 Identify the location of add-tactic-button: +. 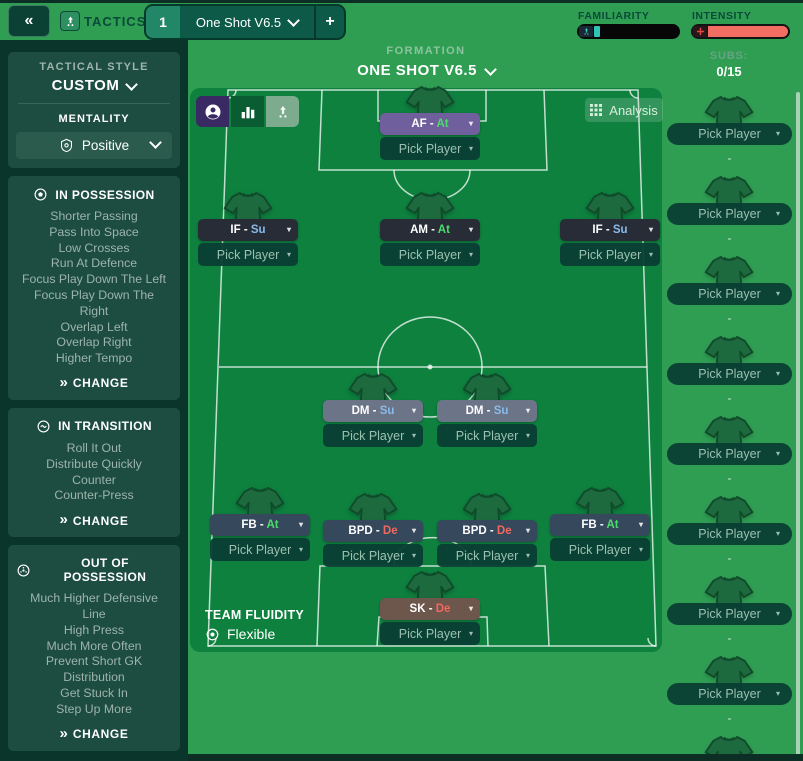
(330, 22).